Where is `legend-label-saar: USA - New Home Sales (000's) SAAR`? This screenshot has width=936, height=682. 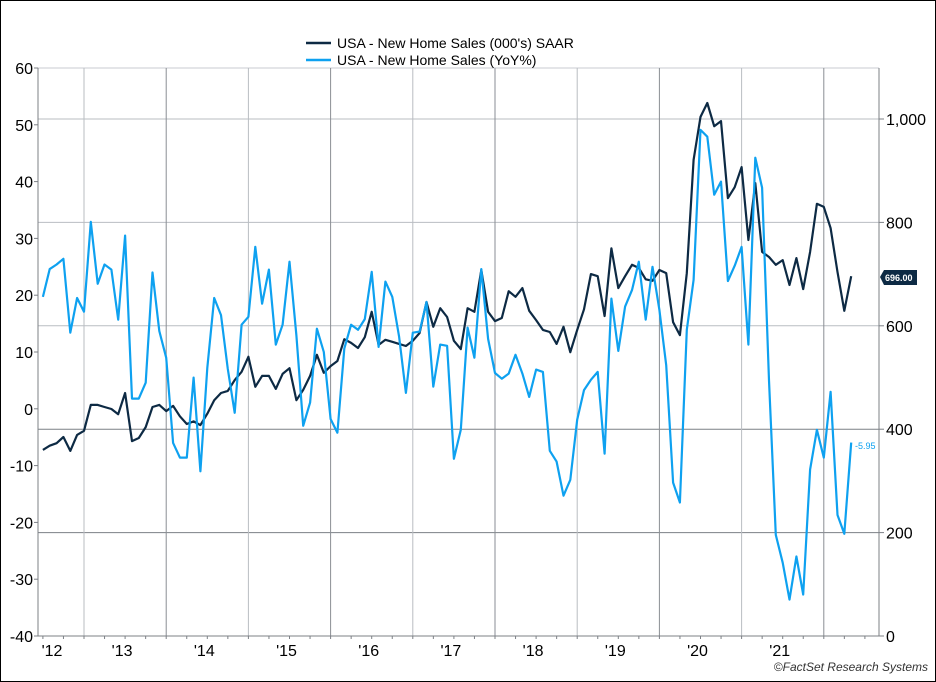
legend-label-saar: USA - New Home Sales (000's) SAAR is located at coordinates (455, 43).